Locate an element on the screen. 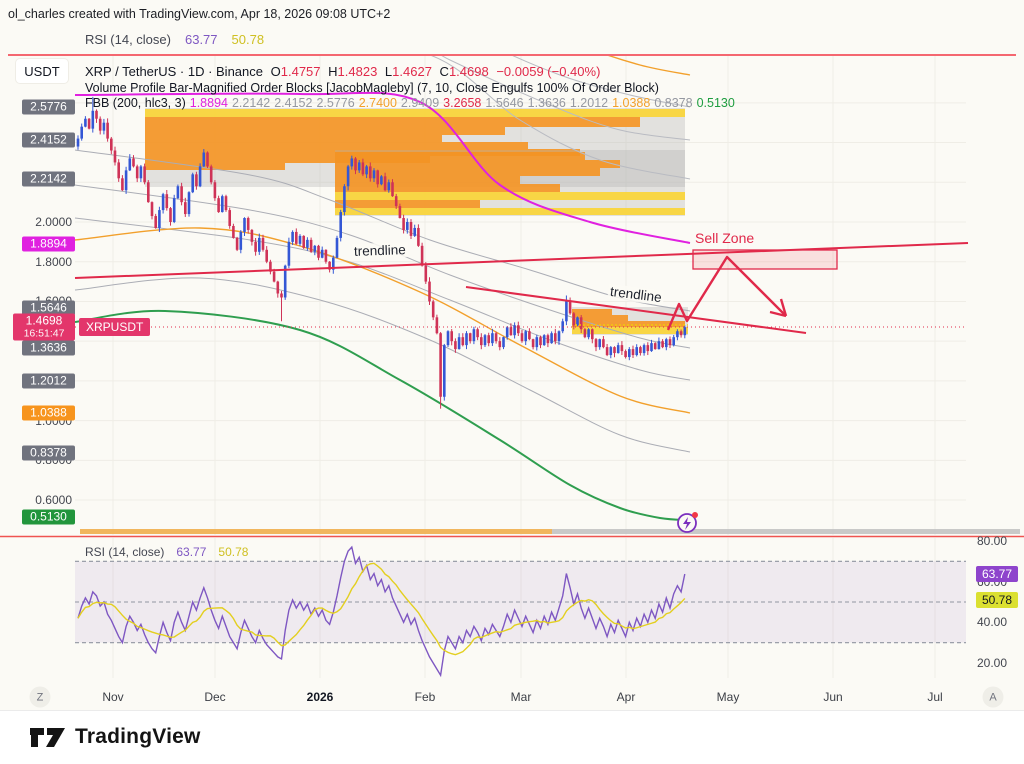 The image size is (1024, 764). price-band-badge: 1.5646 is located at coordinates (48, 308).